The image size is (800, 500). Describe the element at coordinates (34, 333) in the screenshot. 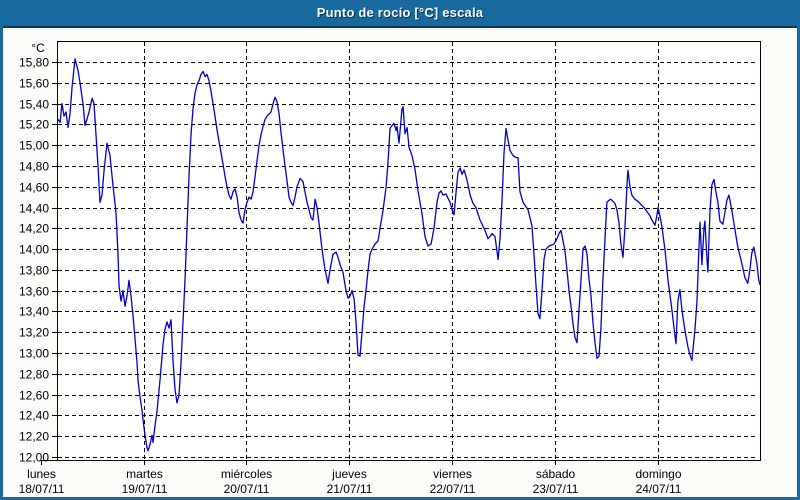

I see `y-tick-label: 13,20` at that location.